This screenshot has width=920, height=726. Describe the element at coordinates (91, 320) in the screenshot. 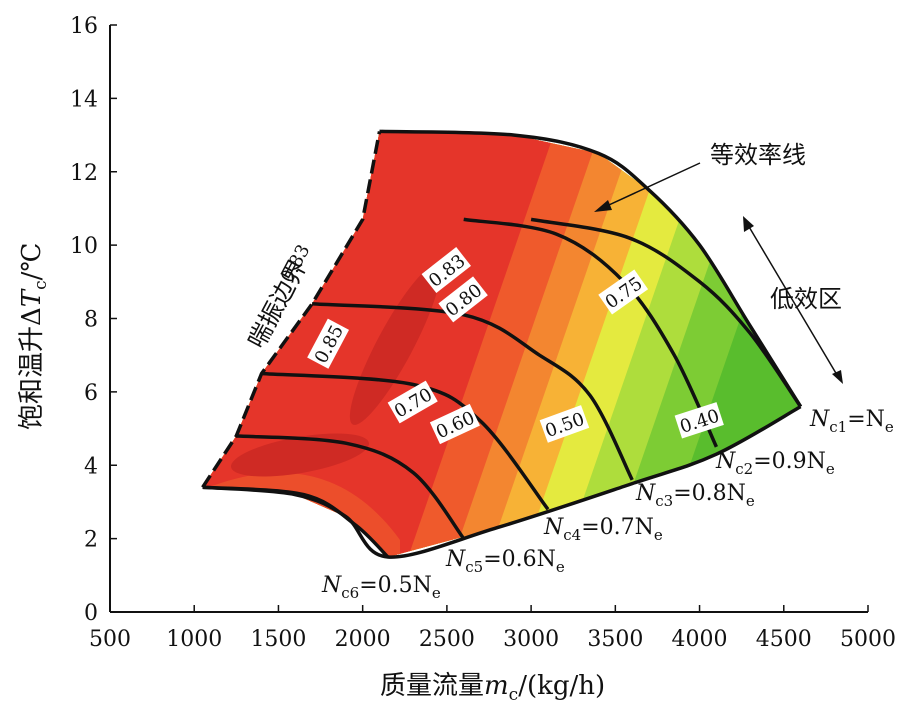

I see `y-tick-label: 8` at that location.